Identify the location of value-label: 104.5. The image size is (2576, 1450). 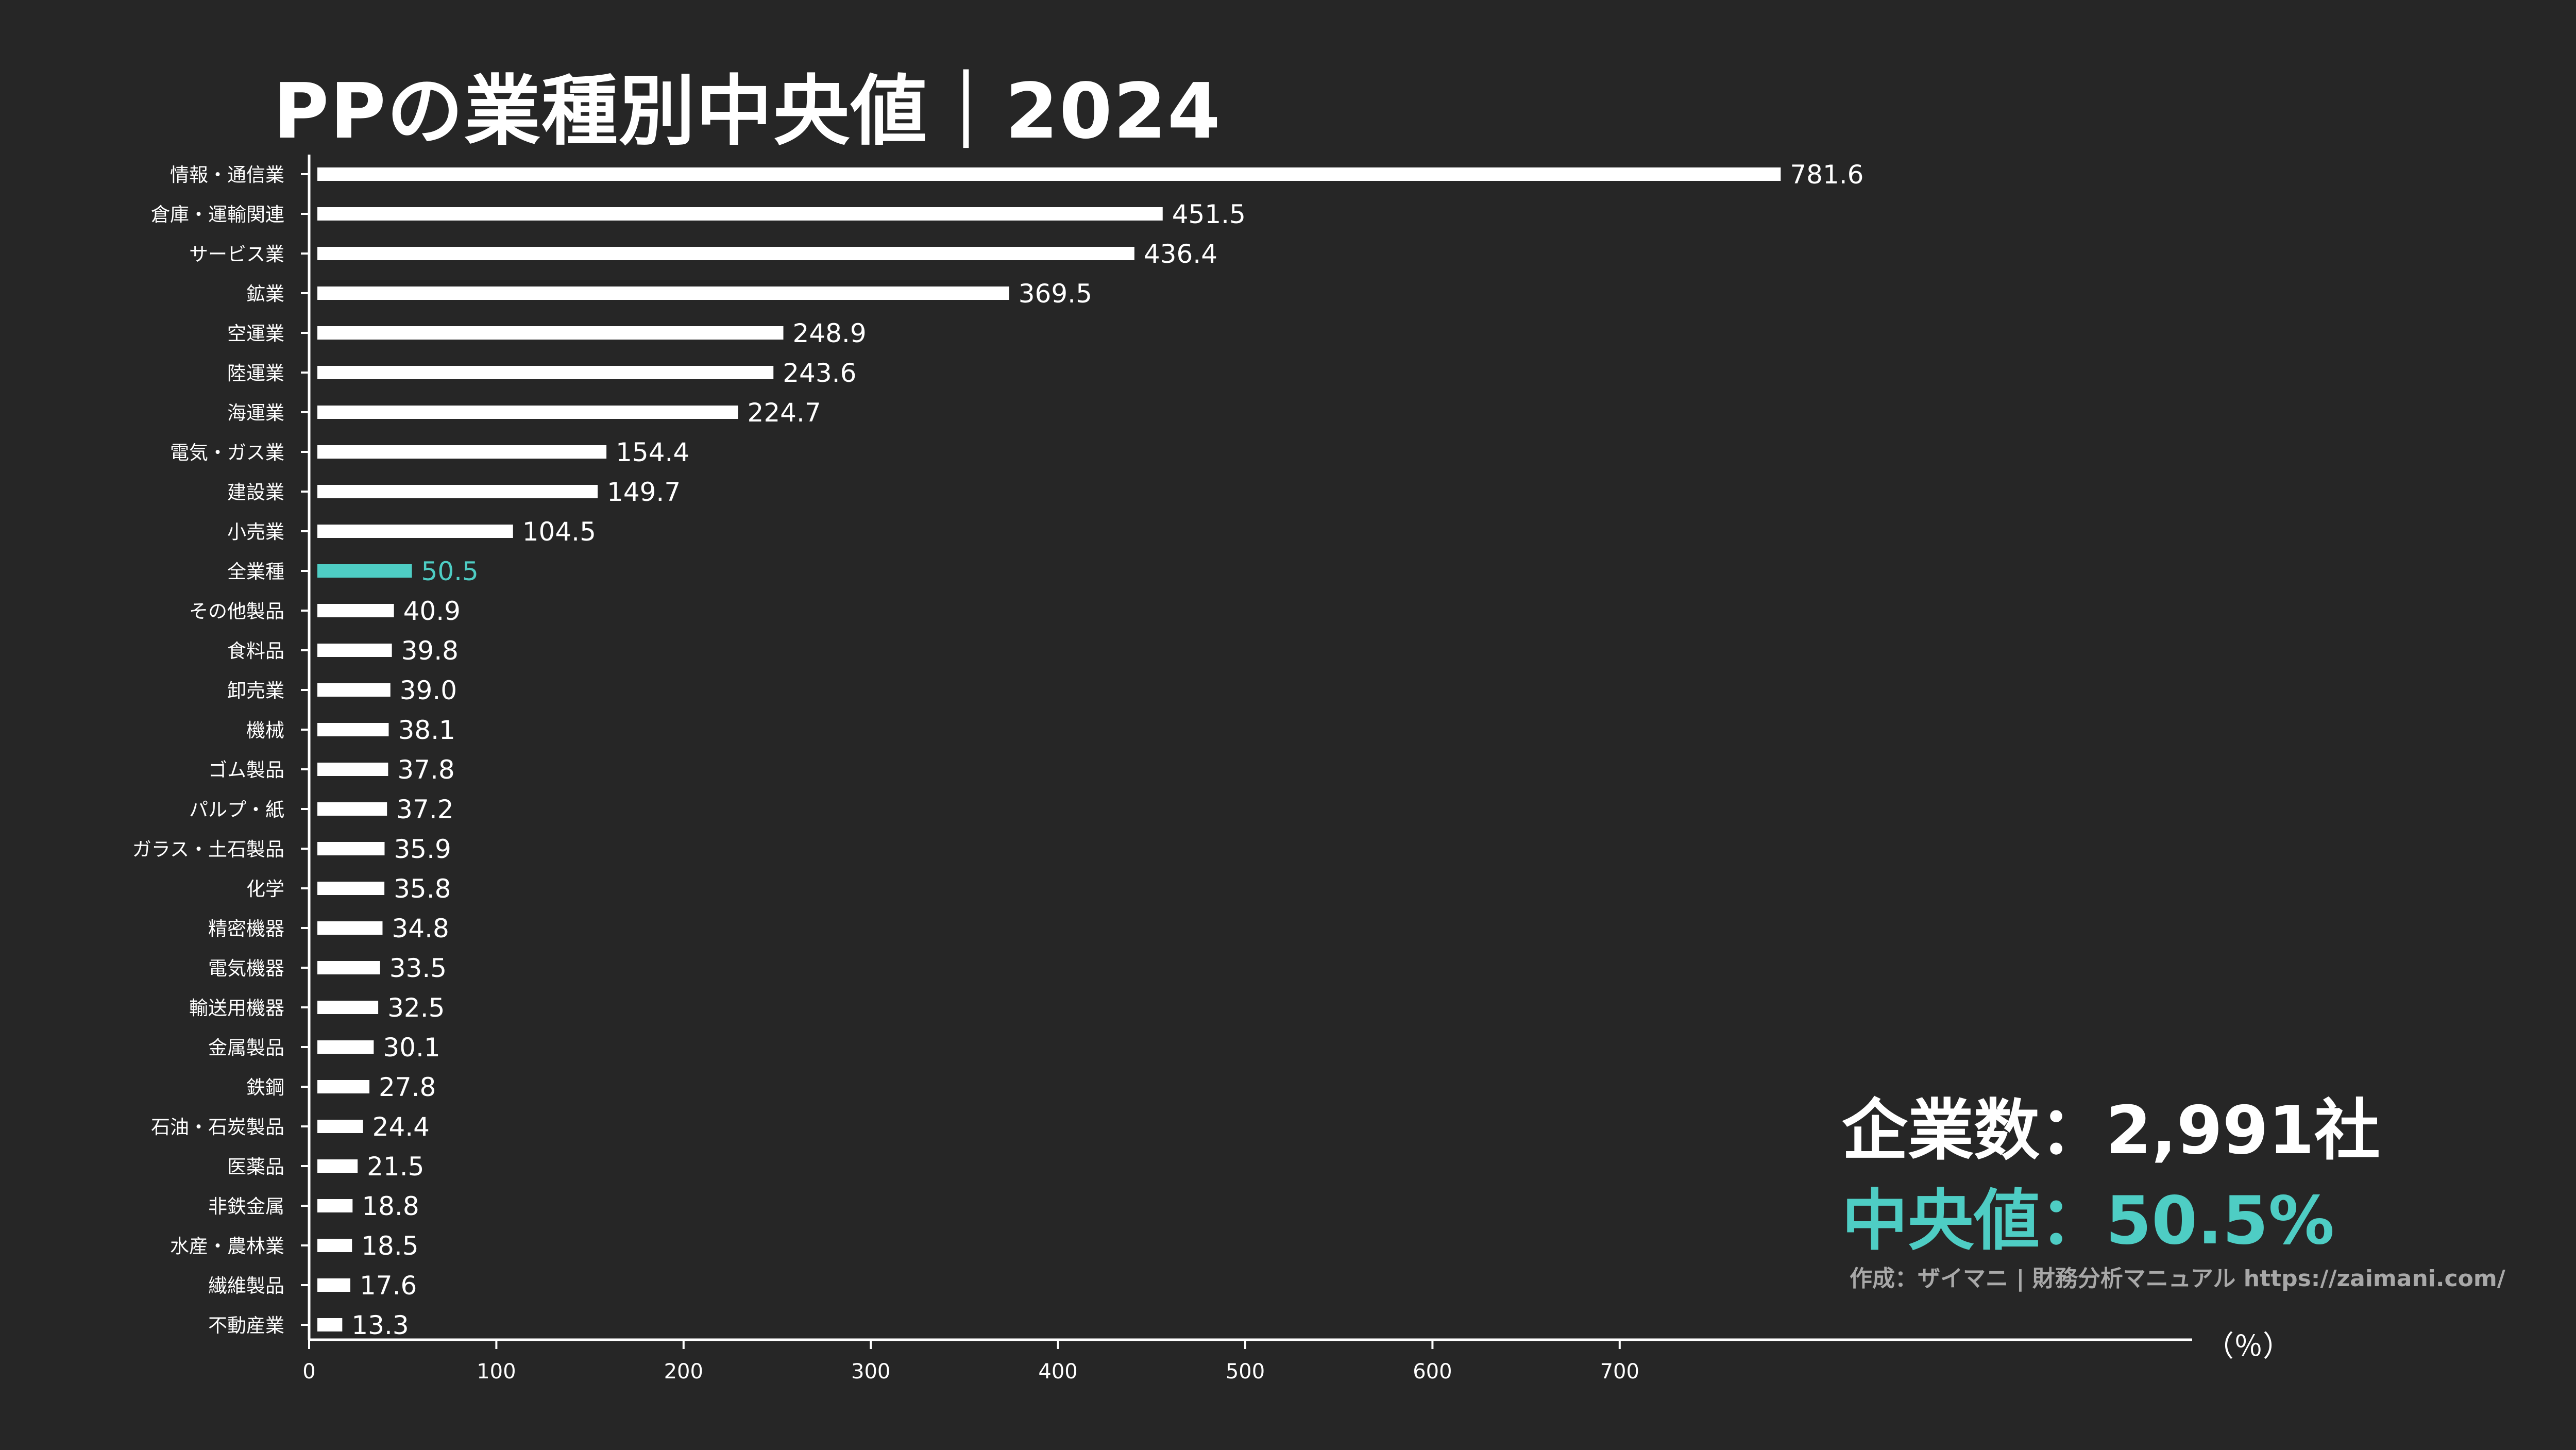
(559, 532).